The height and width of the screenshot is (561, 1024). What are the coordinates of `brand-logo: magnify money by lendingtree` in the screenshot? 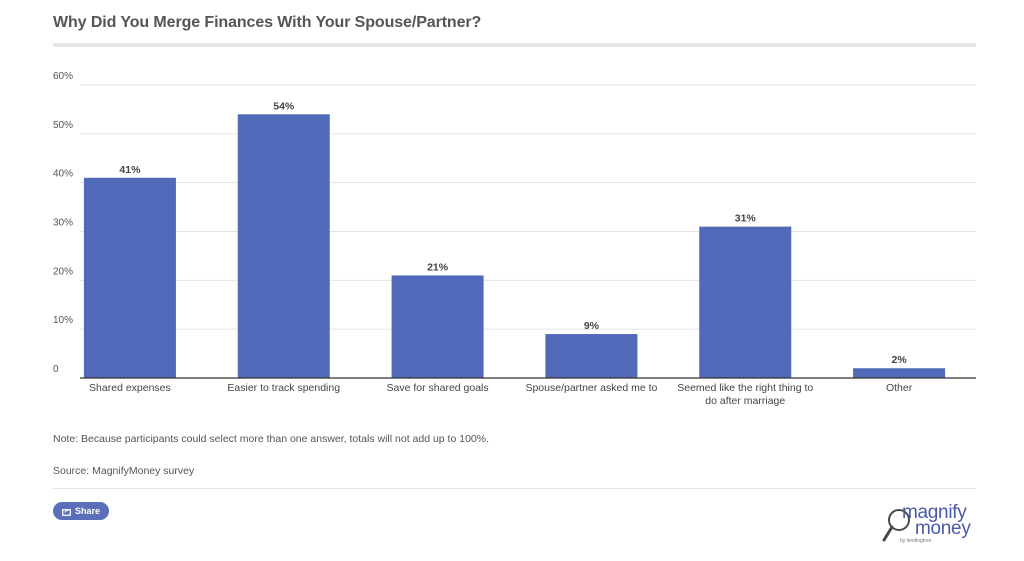 It's located at (932, 524).